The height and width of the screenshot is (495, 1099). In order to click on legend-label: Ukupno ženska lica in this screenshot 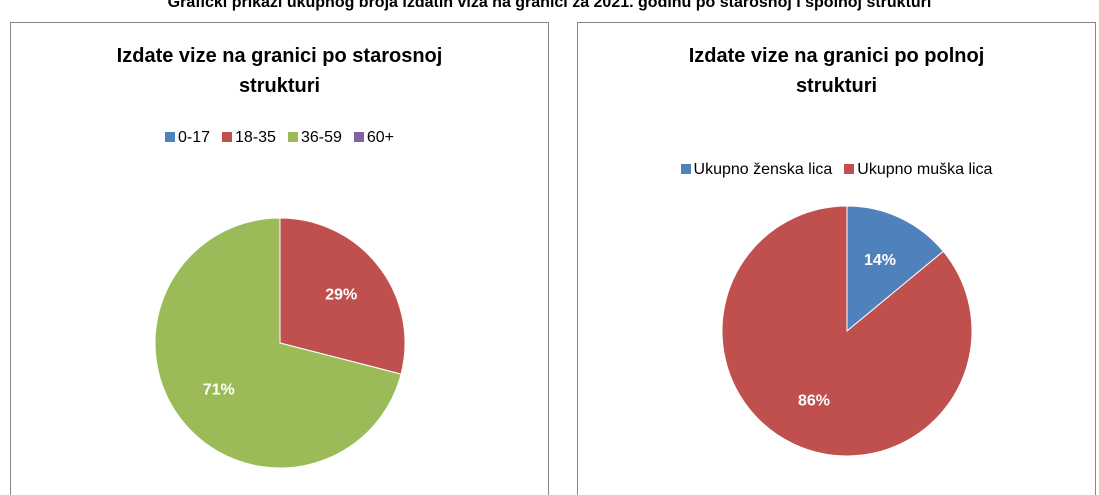, I will do `click(763, 169)`.